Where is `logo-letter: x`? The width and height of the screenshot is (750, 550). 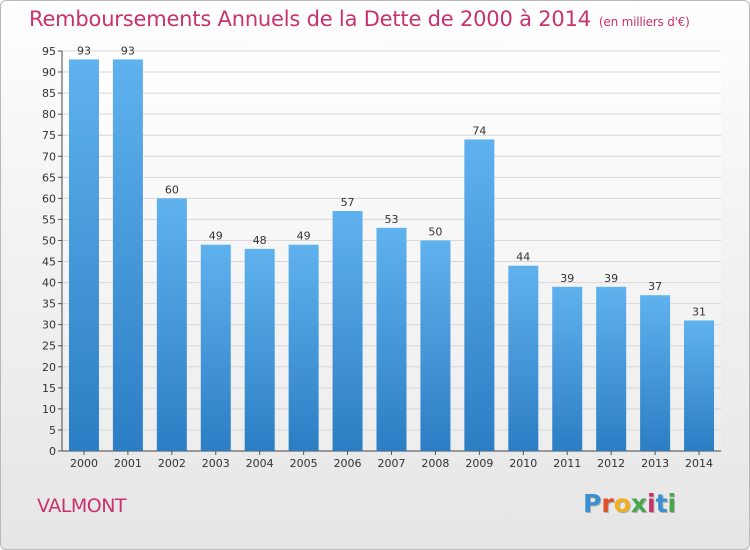 logo-letter: x is located at coordinates (638, 503).